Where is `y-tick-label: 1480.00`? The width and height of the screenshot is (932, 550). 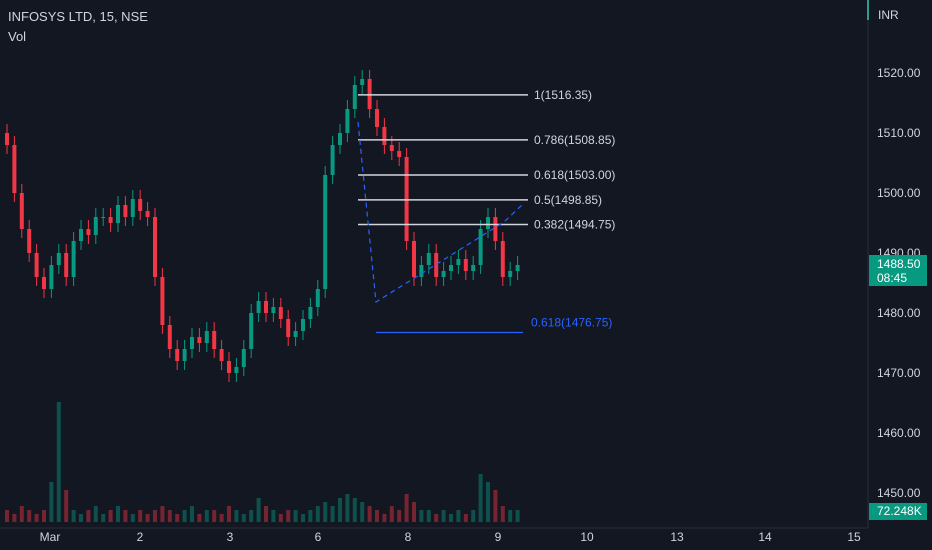
y-tick-label: 1480.00 is located at coordinates (899, 313).